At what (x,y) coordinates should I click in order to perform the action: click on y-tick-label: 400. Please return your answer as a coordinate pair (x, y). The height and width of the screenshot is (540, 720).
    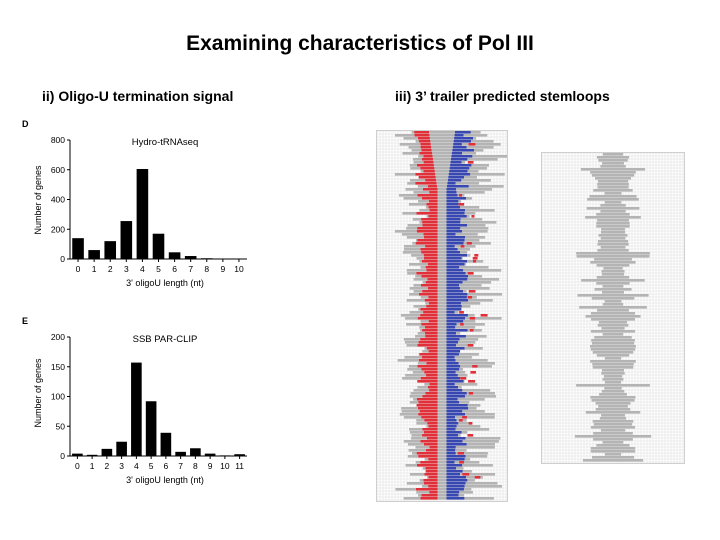
    Looking at the image, I should click on (58, 200).